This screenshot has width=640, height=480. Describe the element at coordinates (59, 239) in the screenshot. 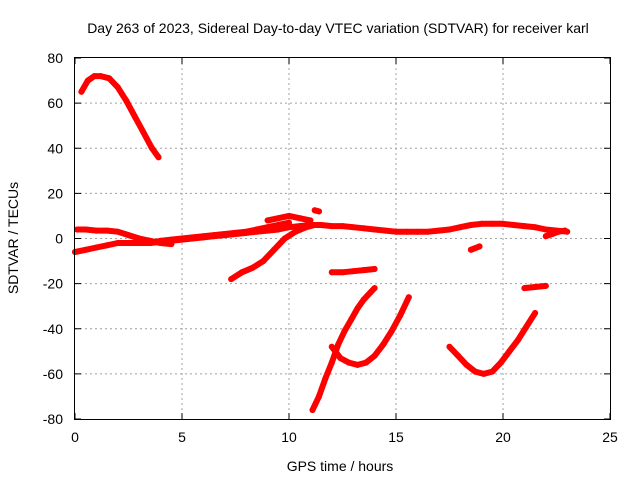

I see `y-tick-label: 0` at that location.